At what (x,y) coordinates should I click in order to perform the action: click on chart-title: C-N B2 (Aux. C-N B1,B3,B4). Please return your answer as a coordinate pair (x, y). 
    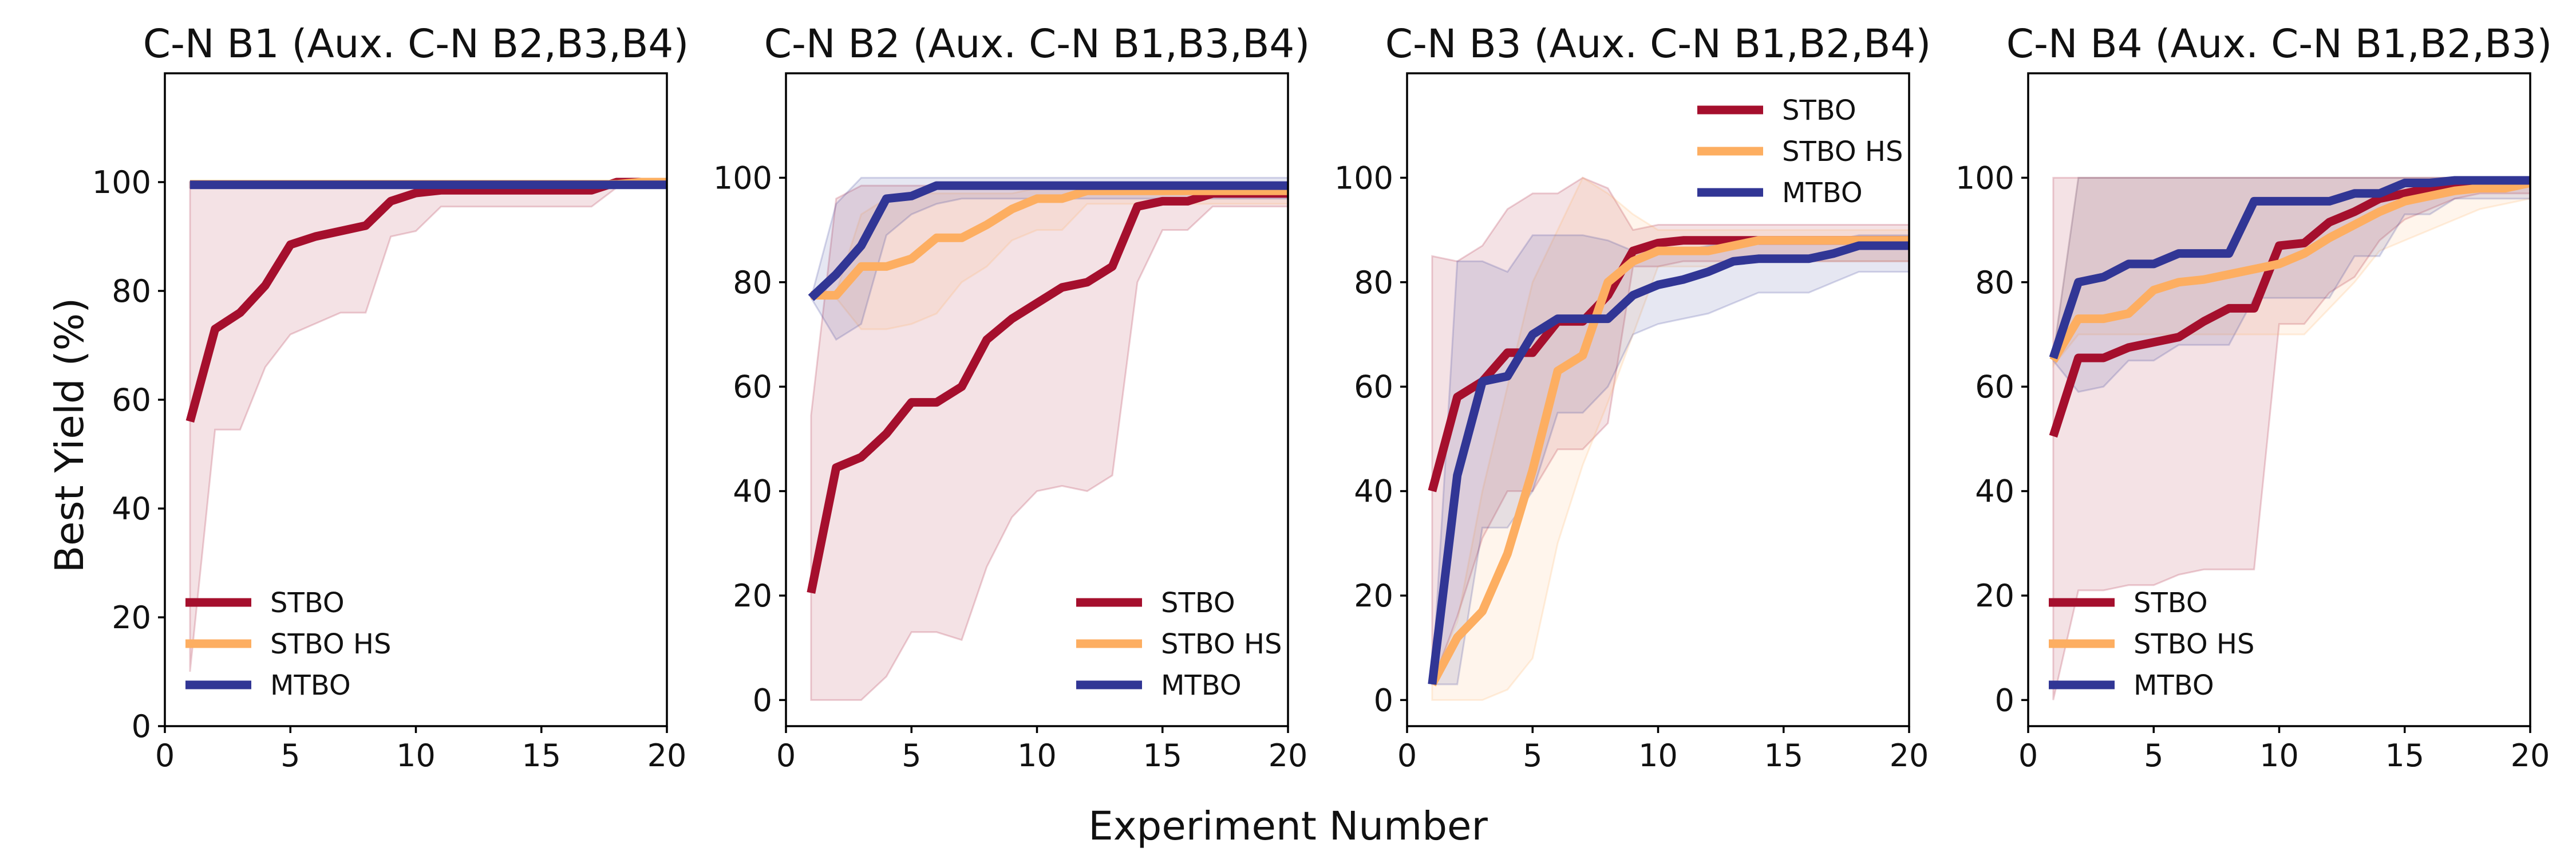
    Looking at the image, I should click on (1037, 44).